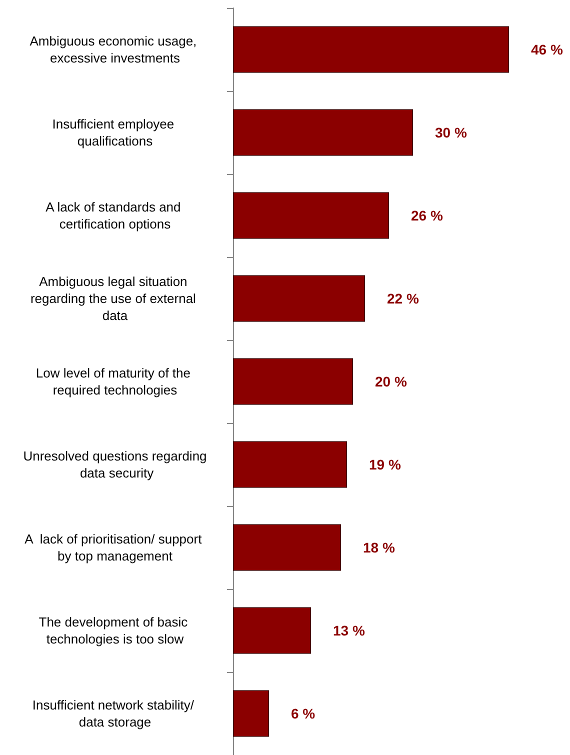  Describe the element at coordinates (115, 548) in the screenshot. I see `y-tick-label: A lack of prioritisation/ support by top management` at that location.